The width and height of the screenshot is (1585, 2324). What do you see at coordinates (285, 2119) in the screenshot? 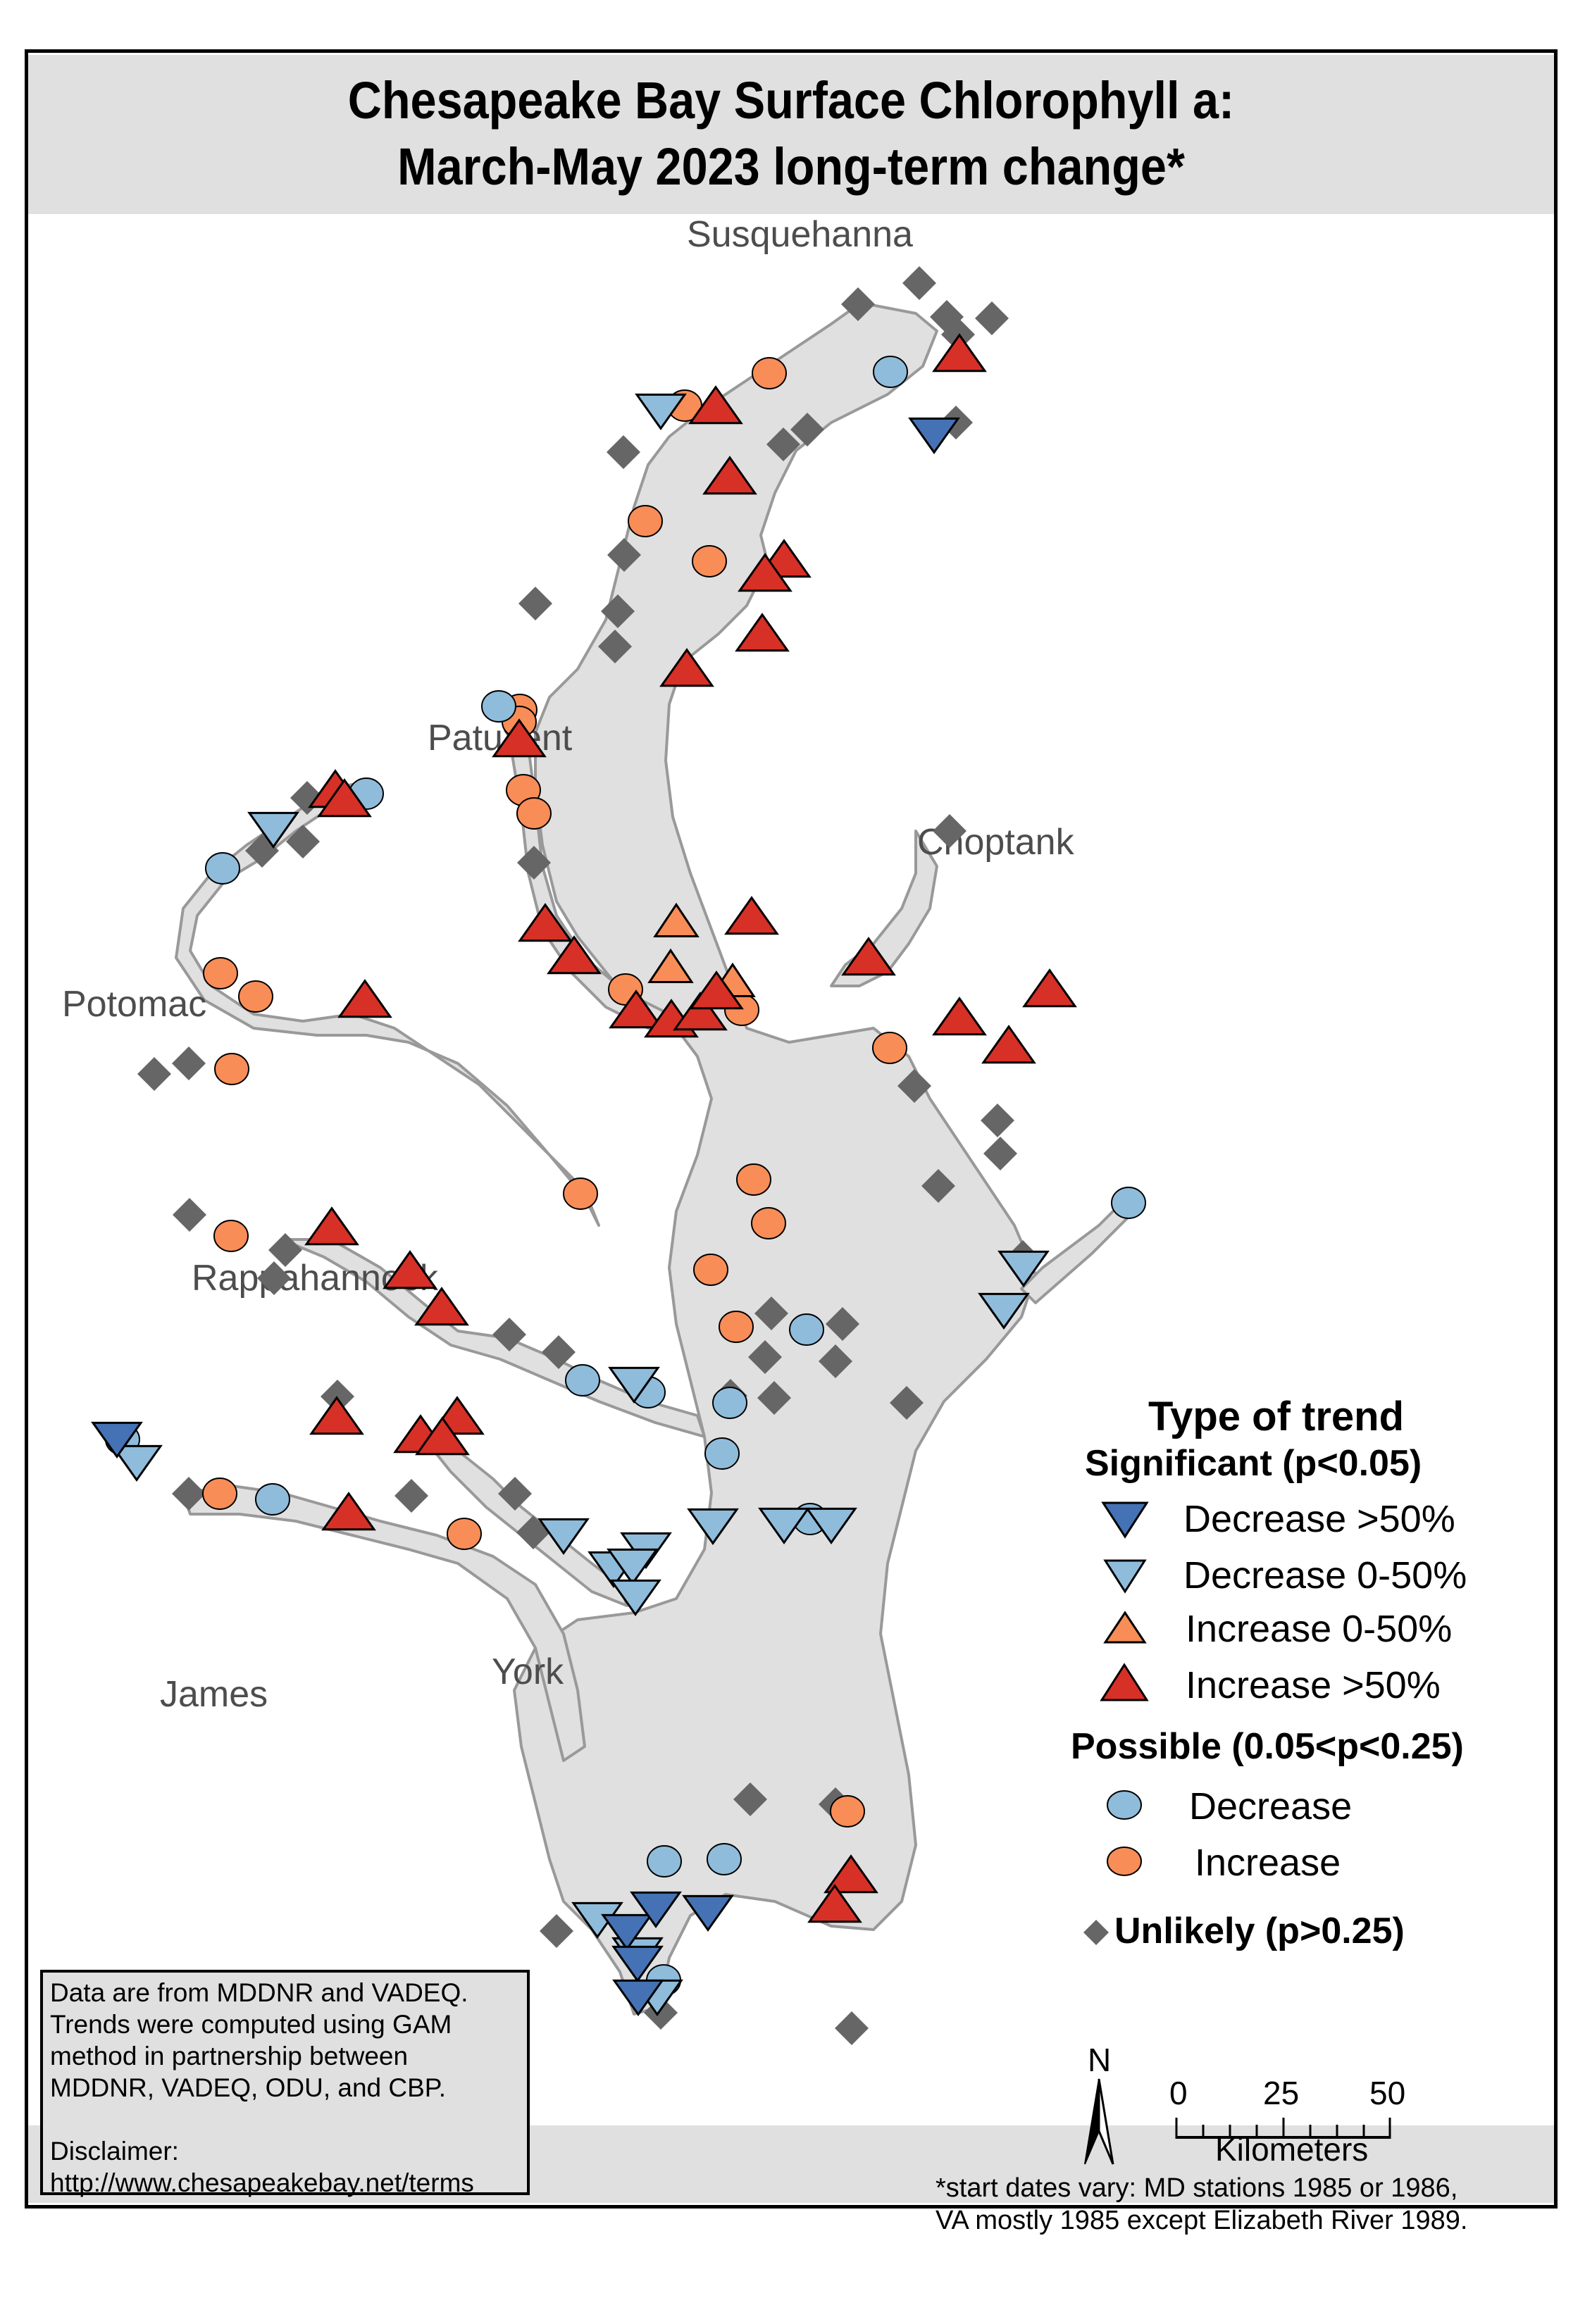
I see `info-spacer` at bounding box center [285, 2119].